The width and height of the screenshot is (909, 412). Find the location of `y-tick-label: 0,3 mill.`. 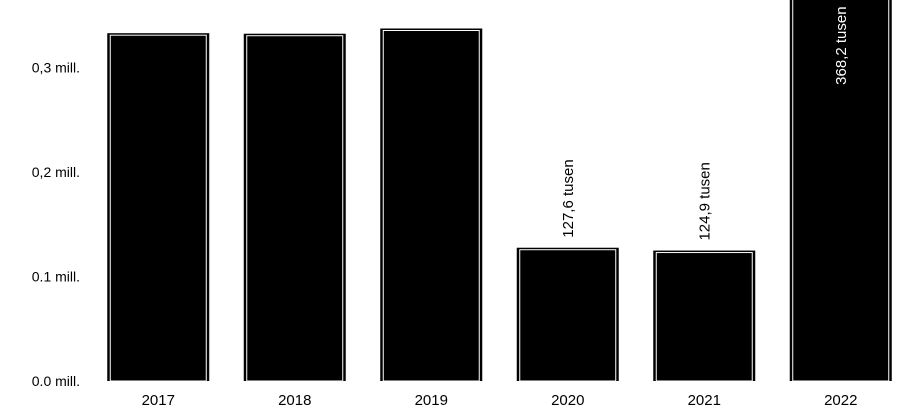

y-tick-label: 0,3 mill. is located at coordinates (56, 68).